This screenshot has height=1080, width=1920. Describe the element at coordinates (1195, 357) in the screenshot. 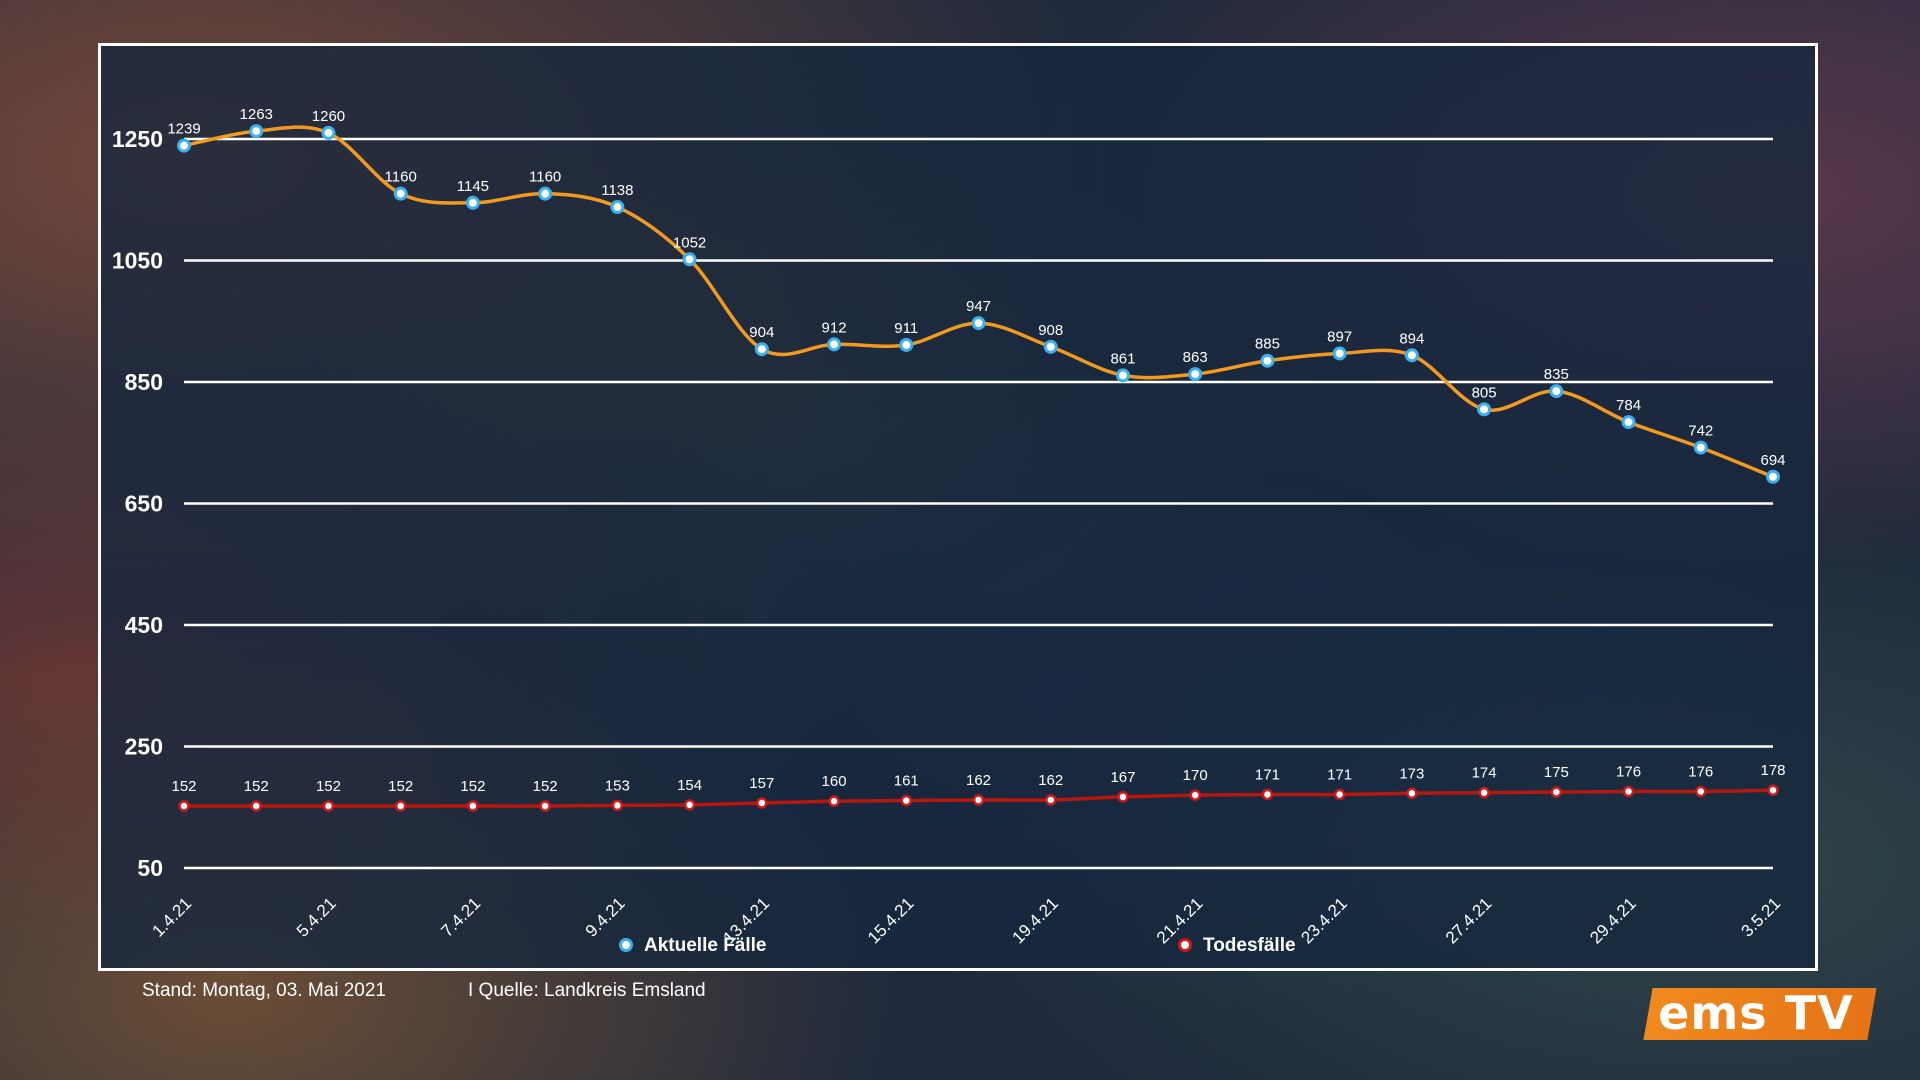

I see `data-label: 863` at that location.